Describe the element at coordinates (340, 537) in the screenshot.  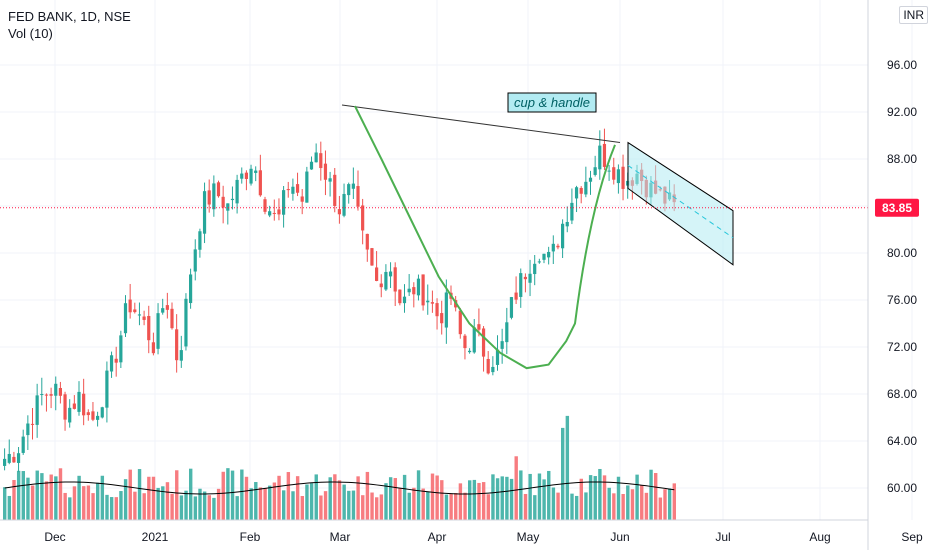
I see `x-tick-label: Mar` at that location.